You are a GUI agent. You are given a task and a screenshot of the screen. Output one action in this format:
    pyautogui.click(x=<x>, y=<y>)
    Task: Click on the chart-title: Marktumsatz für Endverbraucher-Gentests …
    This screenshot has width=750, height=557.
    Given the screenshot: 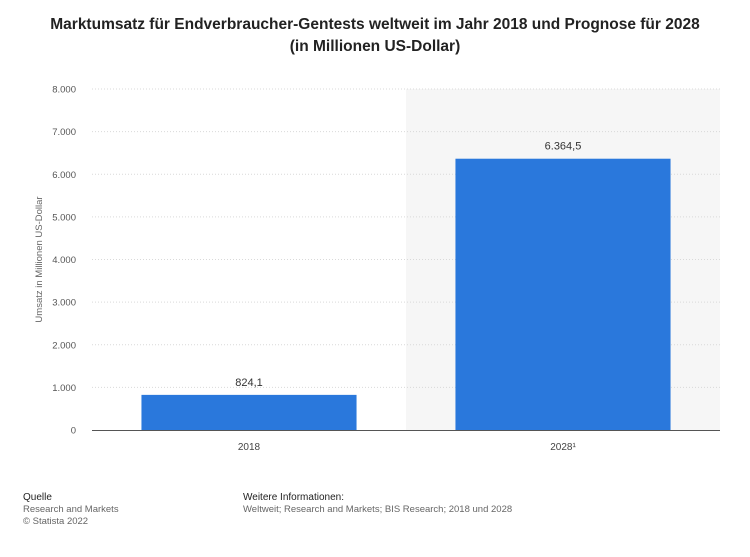 What is the action you would take?
    pyautogui.click(x=375, y=35)
    